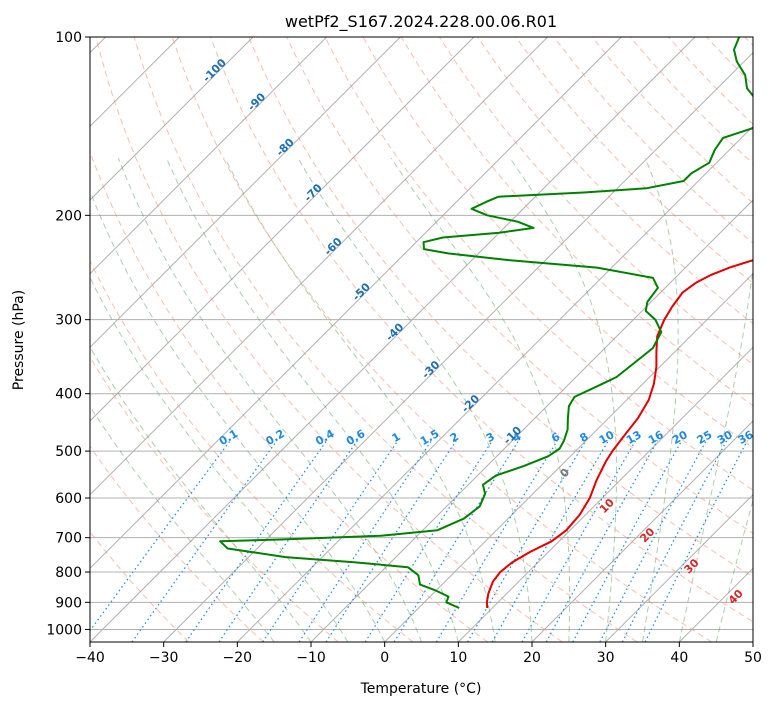 The height and width of the screenshot is (708, 775). What do you see at coordinates (68, 395) in the screenshot?
I see `y-tick-label: 400` at bounding box center [68, 395].